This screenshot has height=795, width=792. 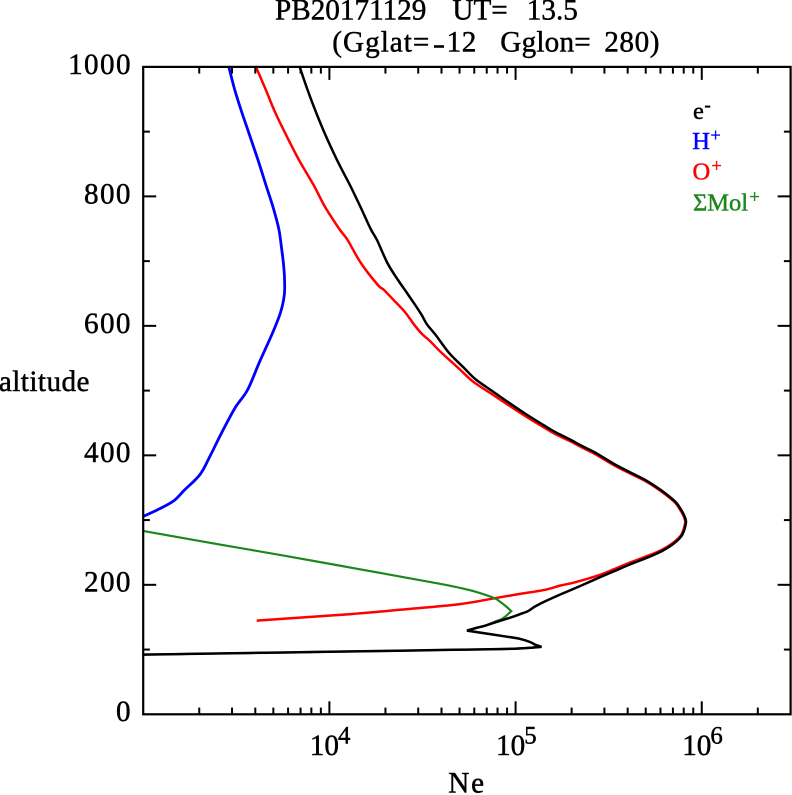 What do you see at coordinates (530, 736) in the screenshot?
I see `svg-text: 5` at bounding box center [530, 736].